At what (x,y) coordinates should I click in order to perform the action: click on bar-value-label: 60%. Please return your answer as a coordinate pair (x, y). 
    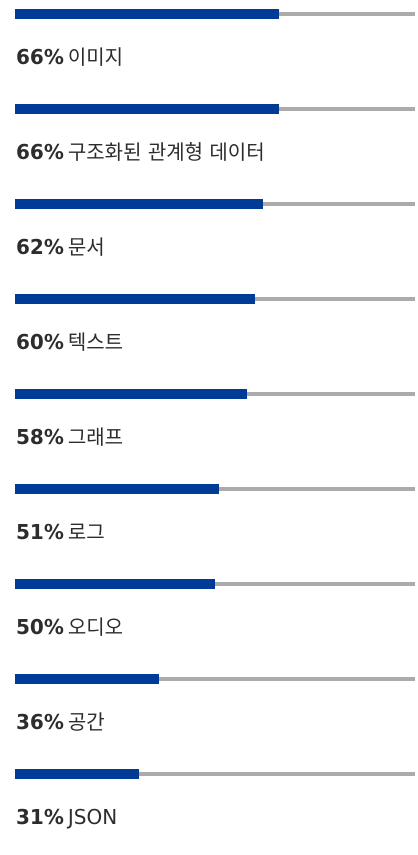
    Looking at the image, I should click on (40, 342).